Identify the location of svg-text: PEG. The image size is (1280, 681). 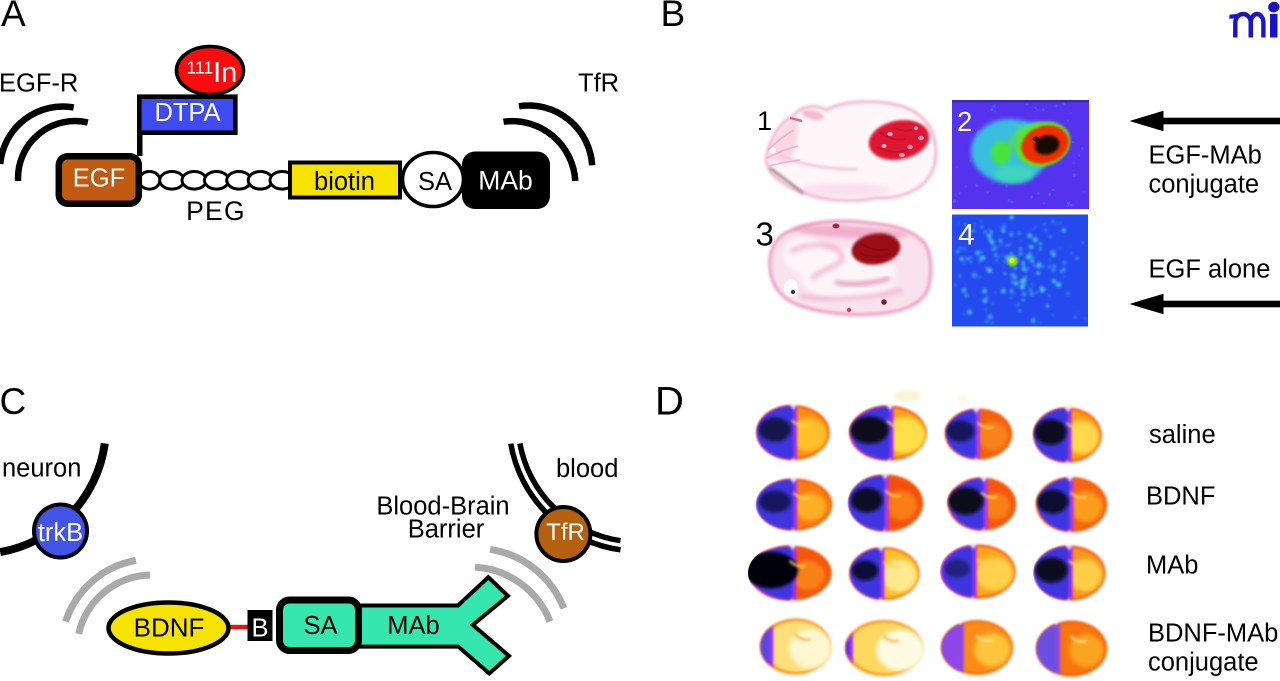
(216, 211).